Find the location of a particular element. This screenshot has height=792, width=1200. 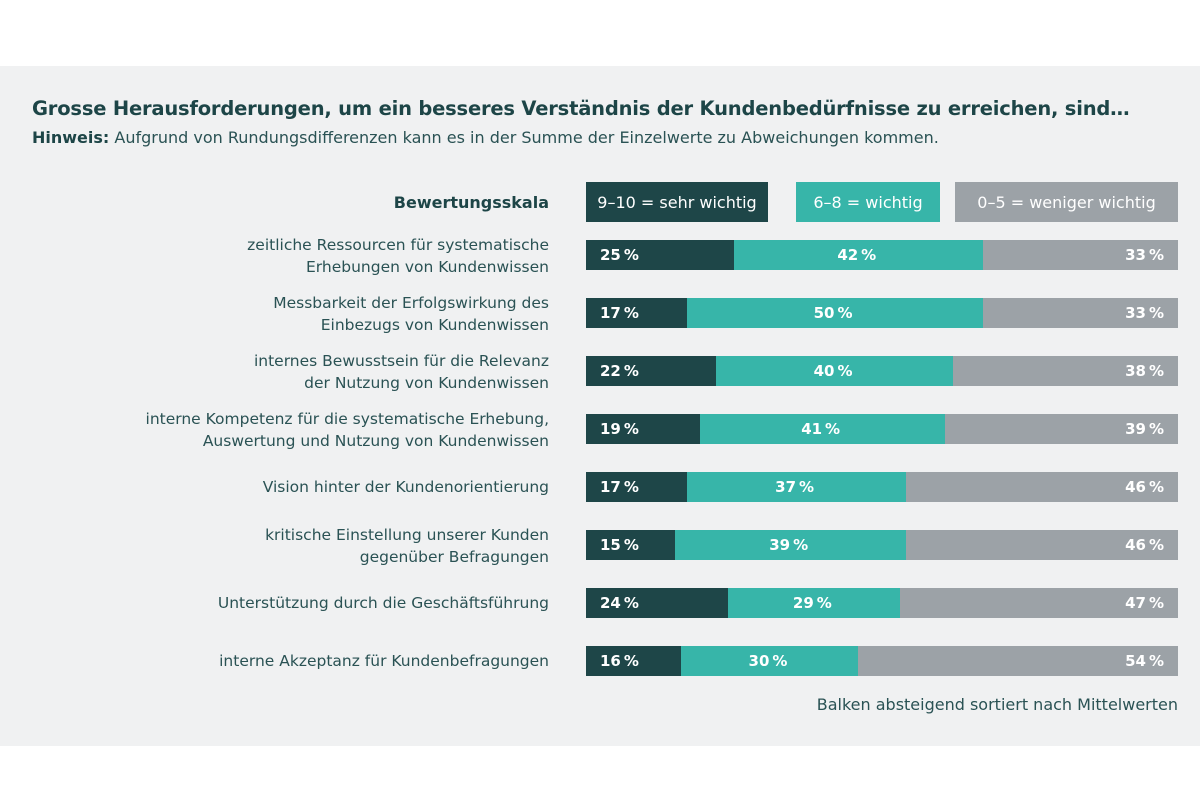

category-label-line: gegenüber Befragungen is located at coordinates (454, 557).